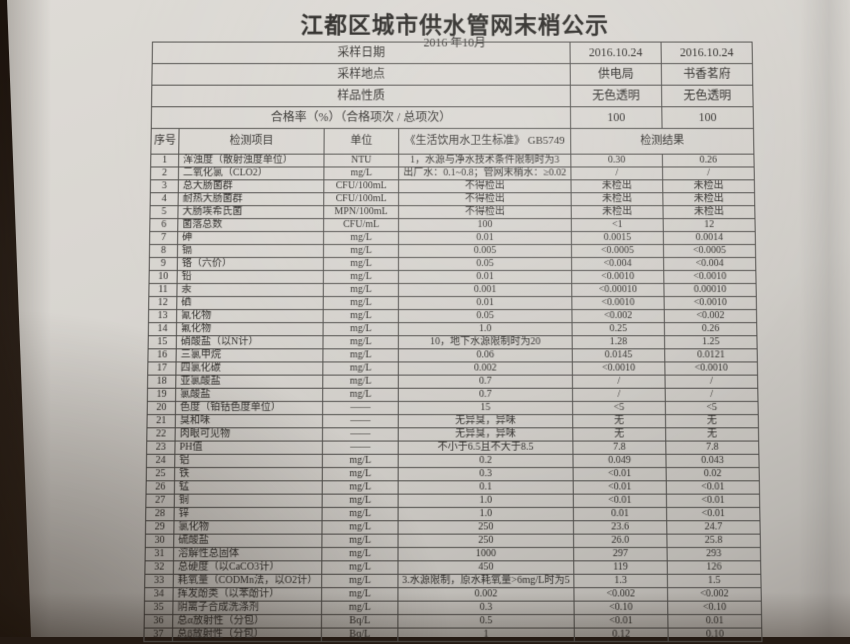  Describe the element at coordinates (619, 434) in the screenshot. I see `cell-result-site1: 无` at that location.